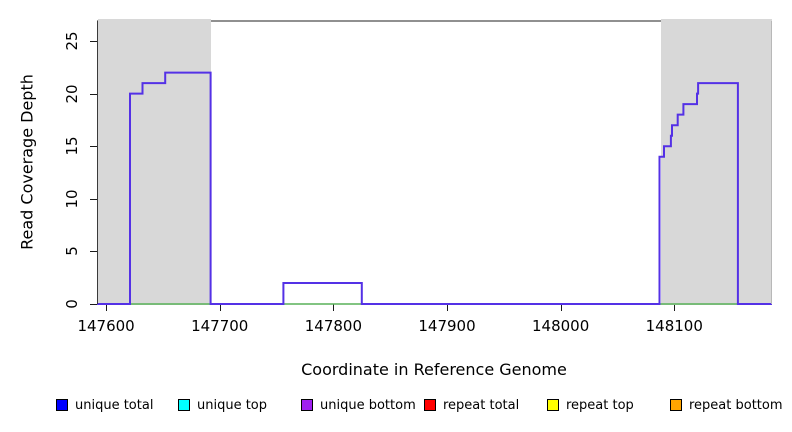 This screenshot has height=432, width=792. What do you see at coordinates (72, 41) in the screenshot?
I see `y-tick-label: 25` at bounding box center [72, 41].